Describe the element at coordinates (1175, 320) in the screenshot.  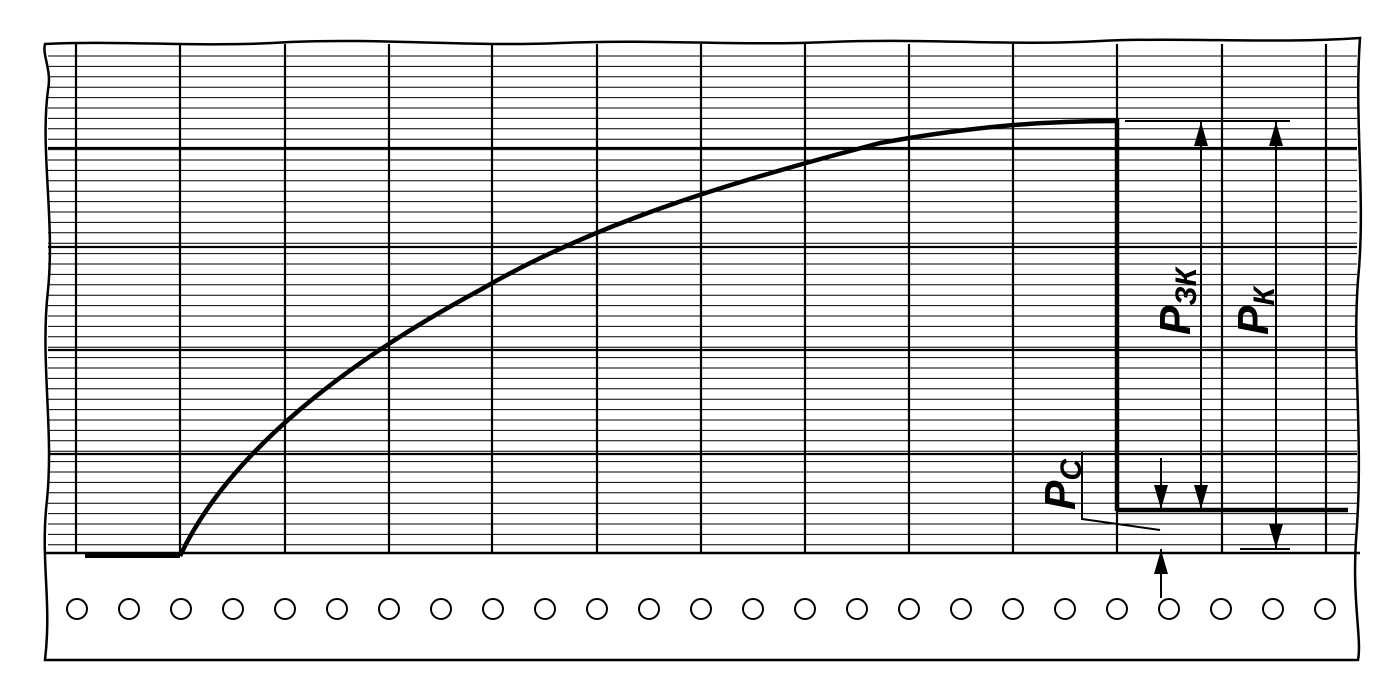
I see `label-pzk-main: P` at that location.